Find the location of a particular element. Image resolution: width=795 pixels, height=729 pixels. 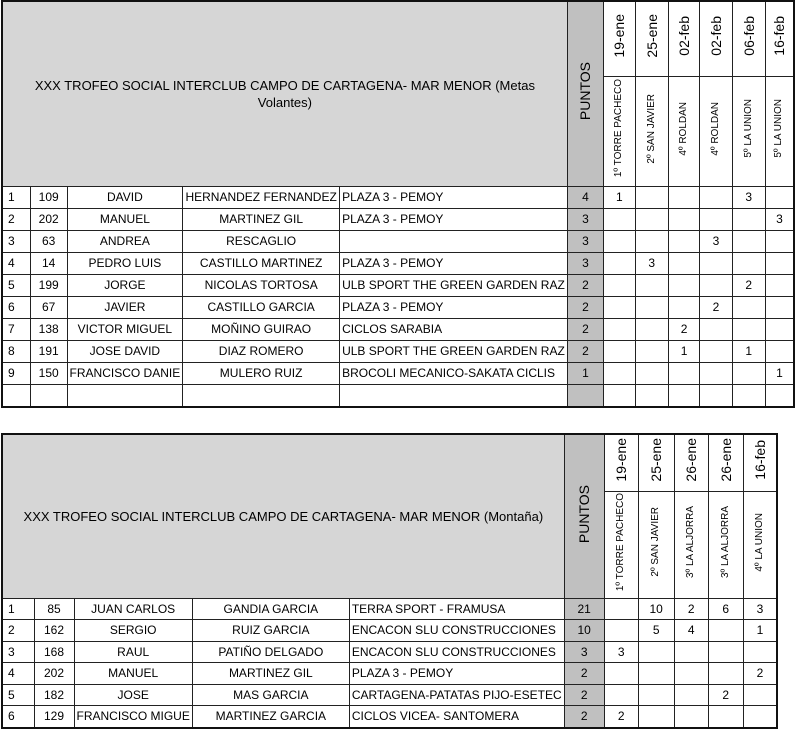

venue-header: 5º LA UNION is located at coordinates (779, 131).